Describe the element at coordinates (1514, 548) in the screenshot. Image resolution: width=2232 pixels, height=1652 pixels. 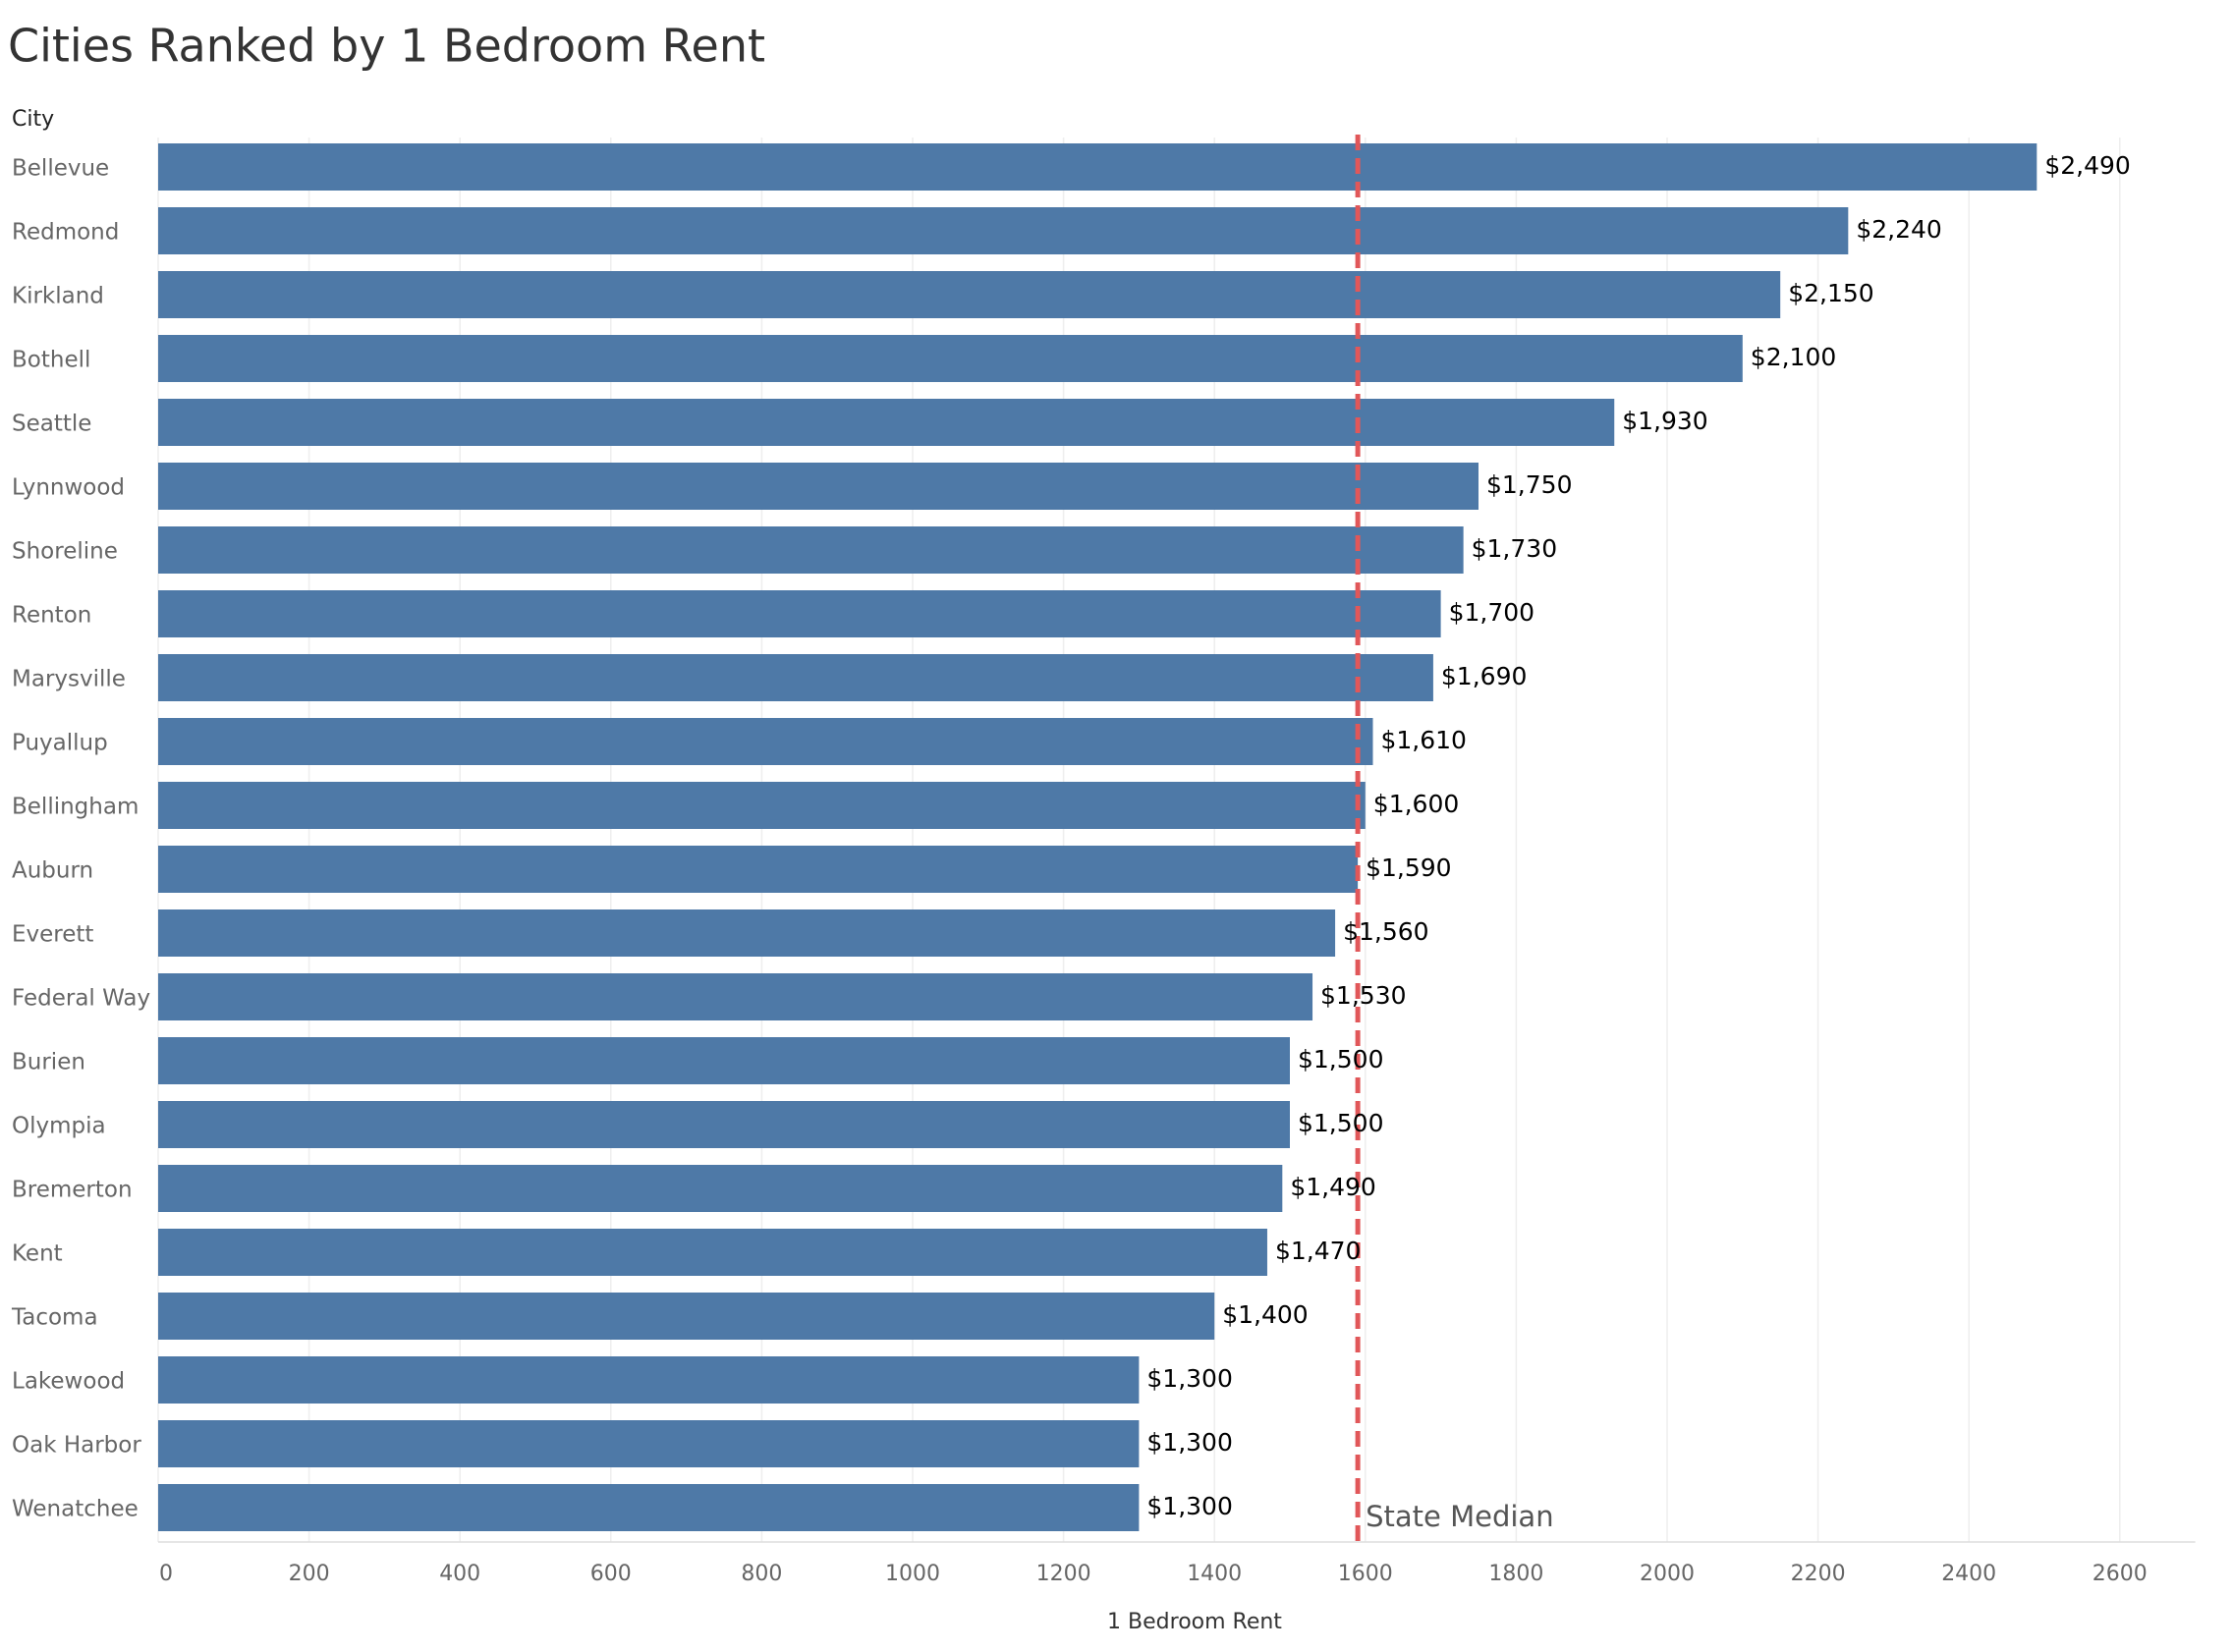
I see `value-label: $1,730` at that location.